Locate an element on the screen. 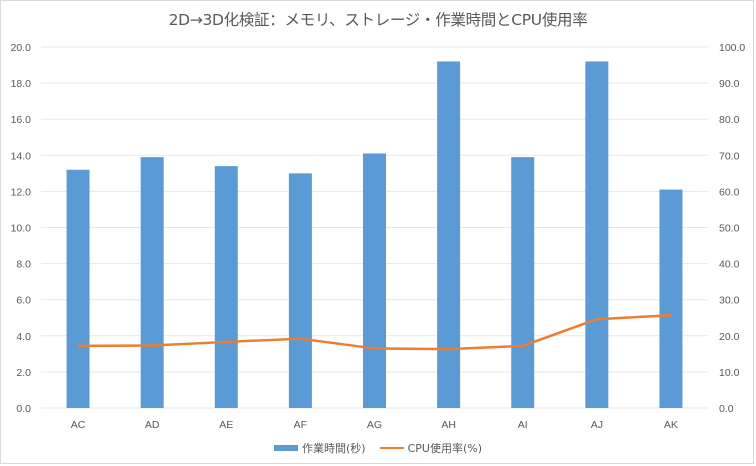 The image size is (756, 466). x-tick-label: AD is located at coordinates (152, 425).